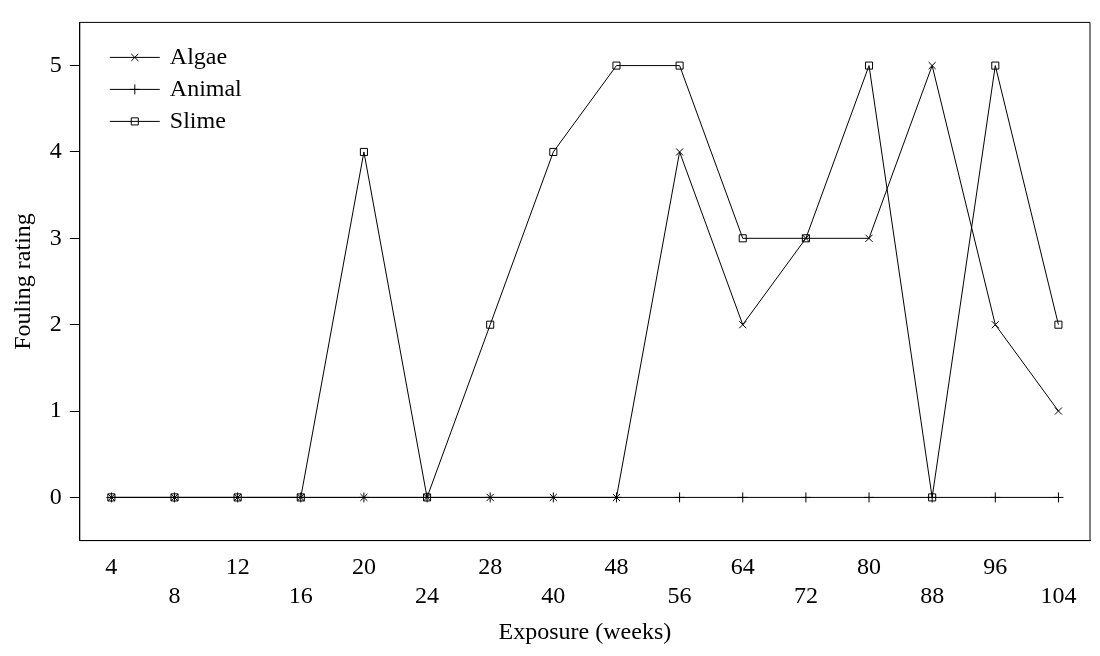 This screenshot has width=1100, height=656. What do you see at coordinates (55, 495) in the screenshot?
I see `y-tick-label: 0` at bounding box center [55, 495].